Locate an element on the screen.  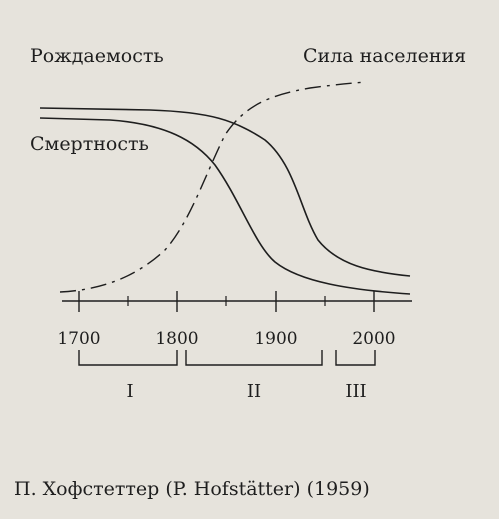
death-rate-label: Смертность is located at coordinates (89, 144).